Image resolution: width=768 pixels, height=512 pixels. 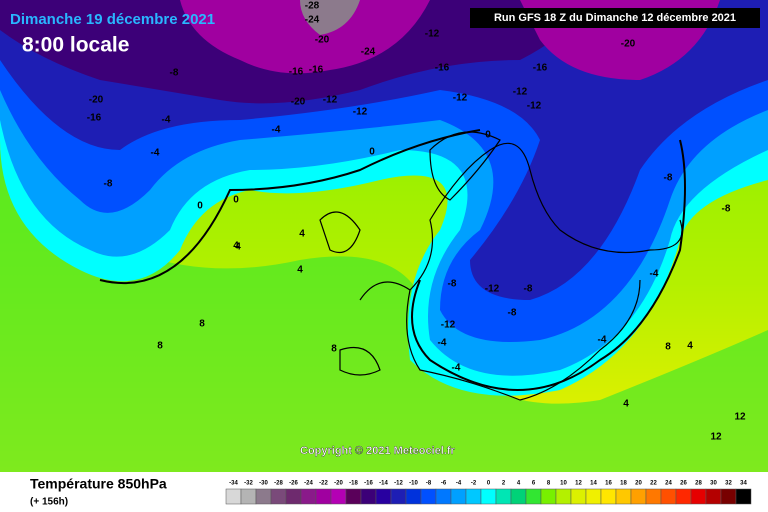 I want to click on legend-label: -30, so click(x=263, y=484).